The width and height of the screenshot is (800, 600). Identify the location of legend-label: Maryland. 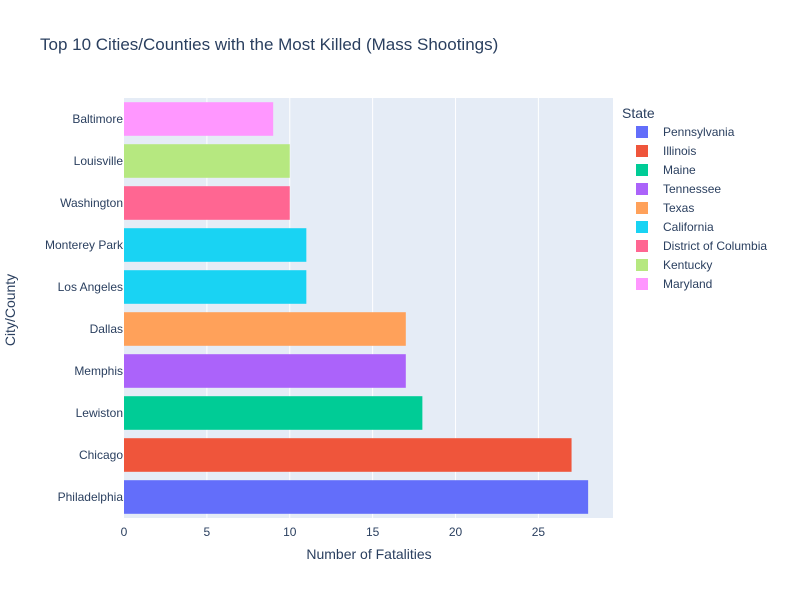
(687, 284).